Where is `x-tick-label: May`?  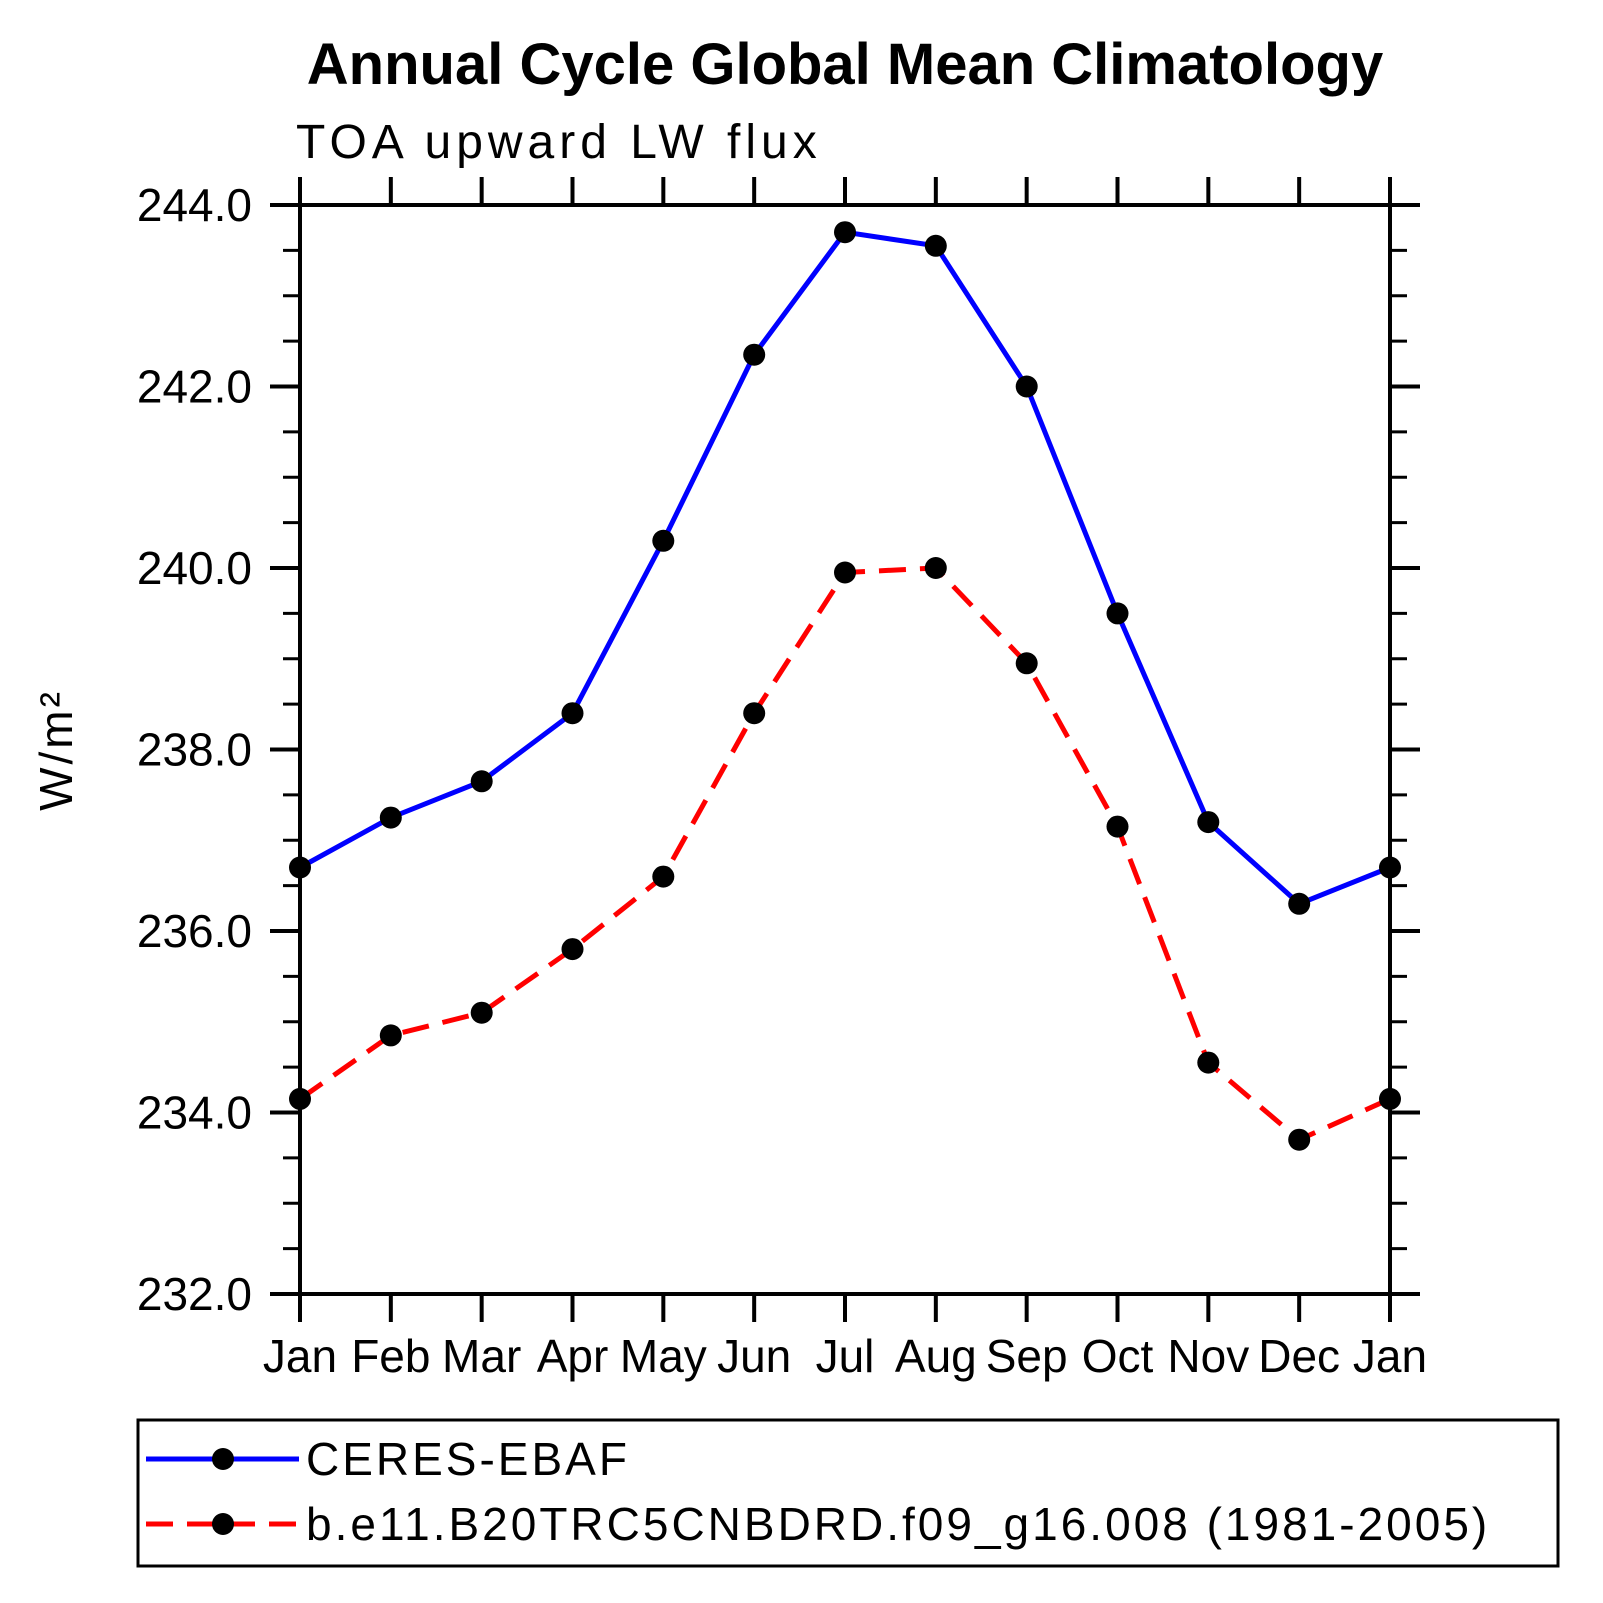
x-tick-label: May is located at coordinates (663, 1356).